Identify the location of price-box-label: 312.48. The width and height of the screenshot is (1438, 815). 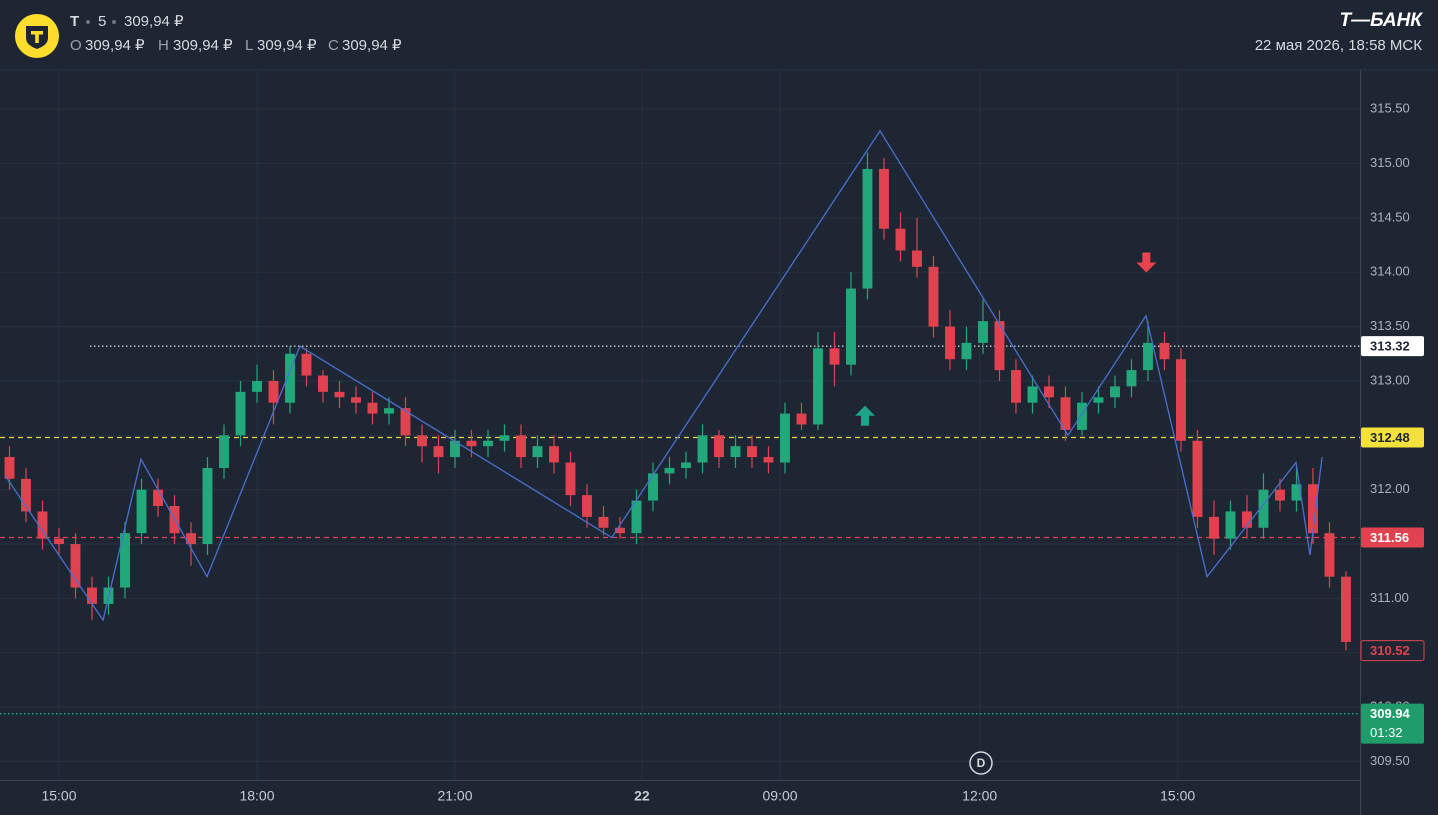
(1390, 437).